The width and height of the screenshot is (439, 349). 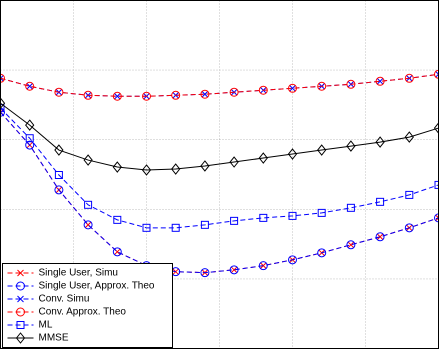 I want to click on legend-label: Single User, Approx. Theo, so click(x=97, y=286).